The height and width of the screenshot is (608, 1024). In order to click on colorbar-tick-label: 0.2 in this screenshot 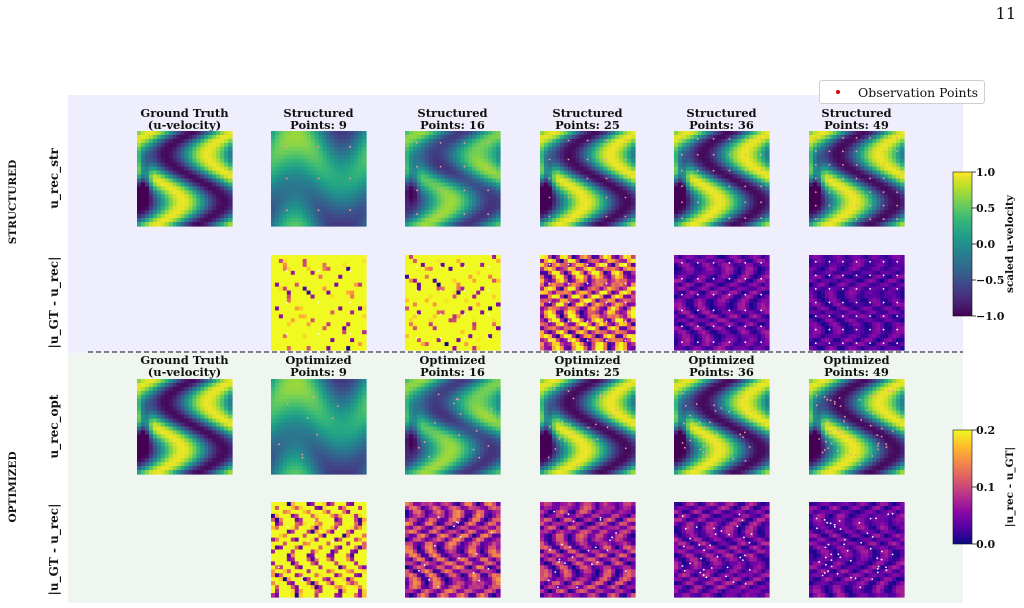, I will do `click(985, 430)`.